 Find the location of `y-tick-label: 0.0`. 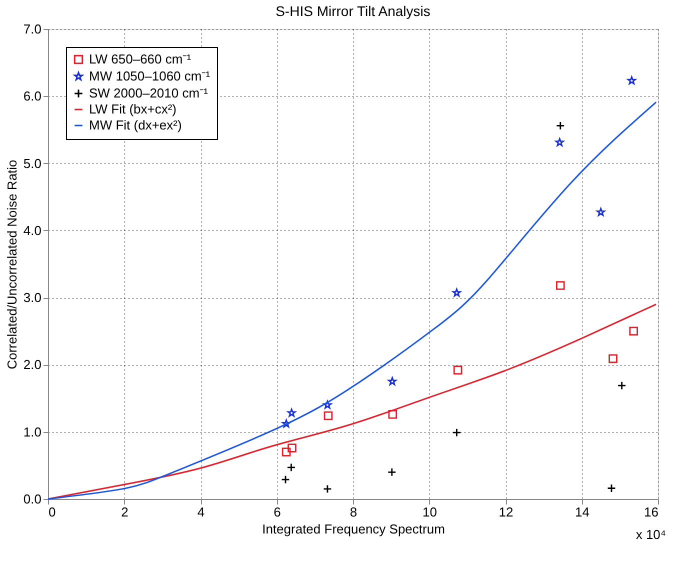

y-tick-label: 0.0 is located at coordinates (32, 499).